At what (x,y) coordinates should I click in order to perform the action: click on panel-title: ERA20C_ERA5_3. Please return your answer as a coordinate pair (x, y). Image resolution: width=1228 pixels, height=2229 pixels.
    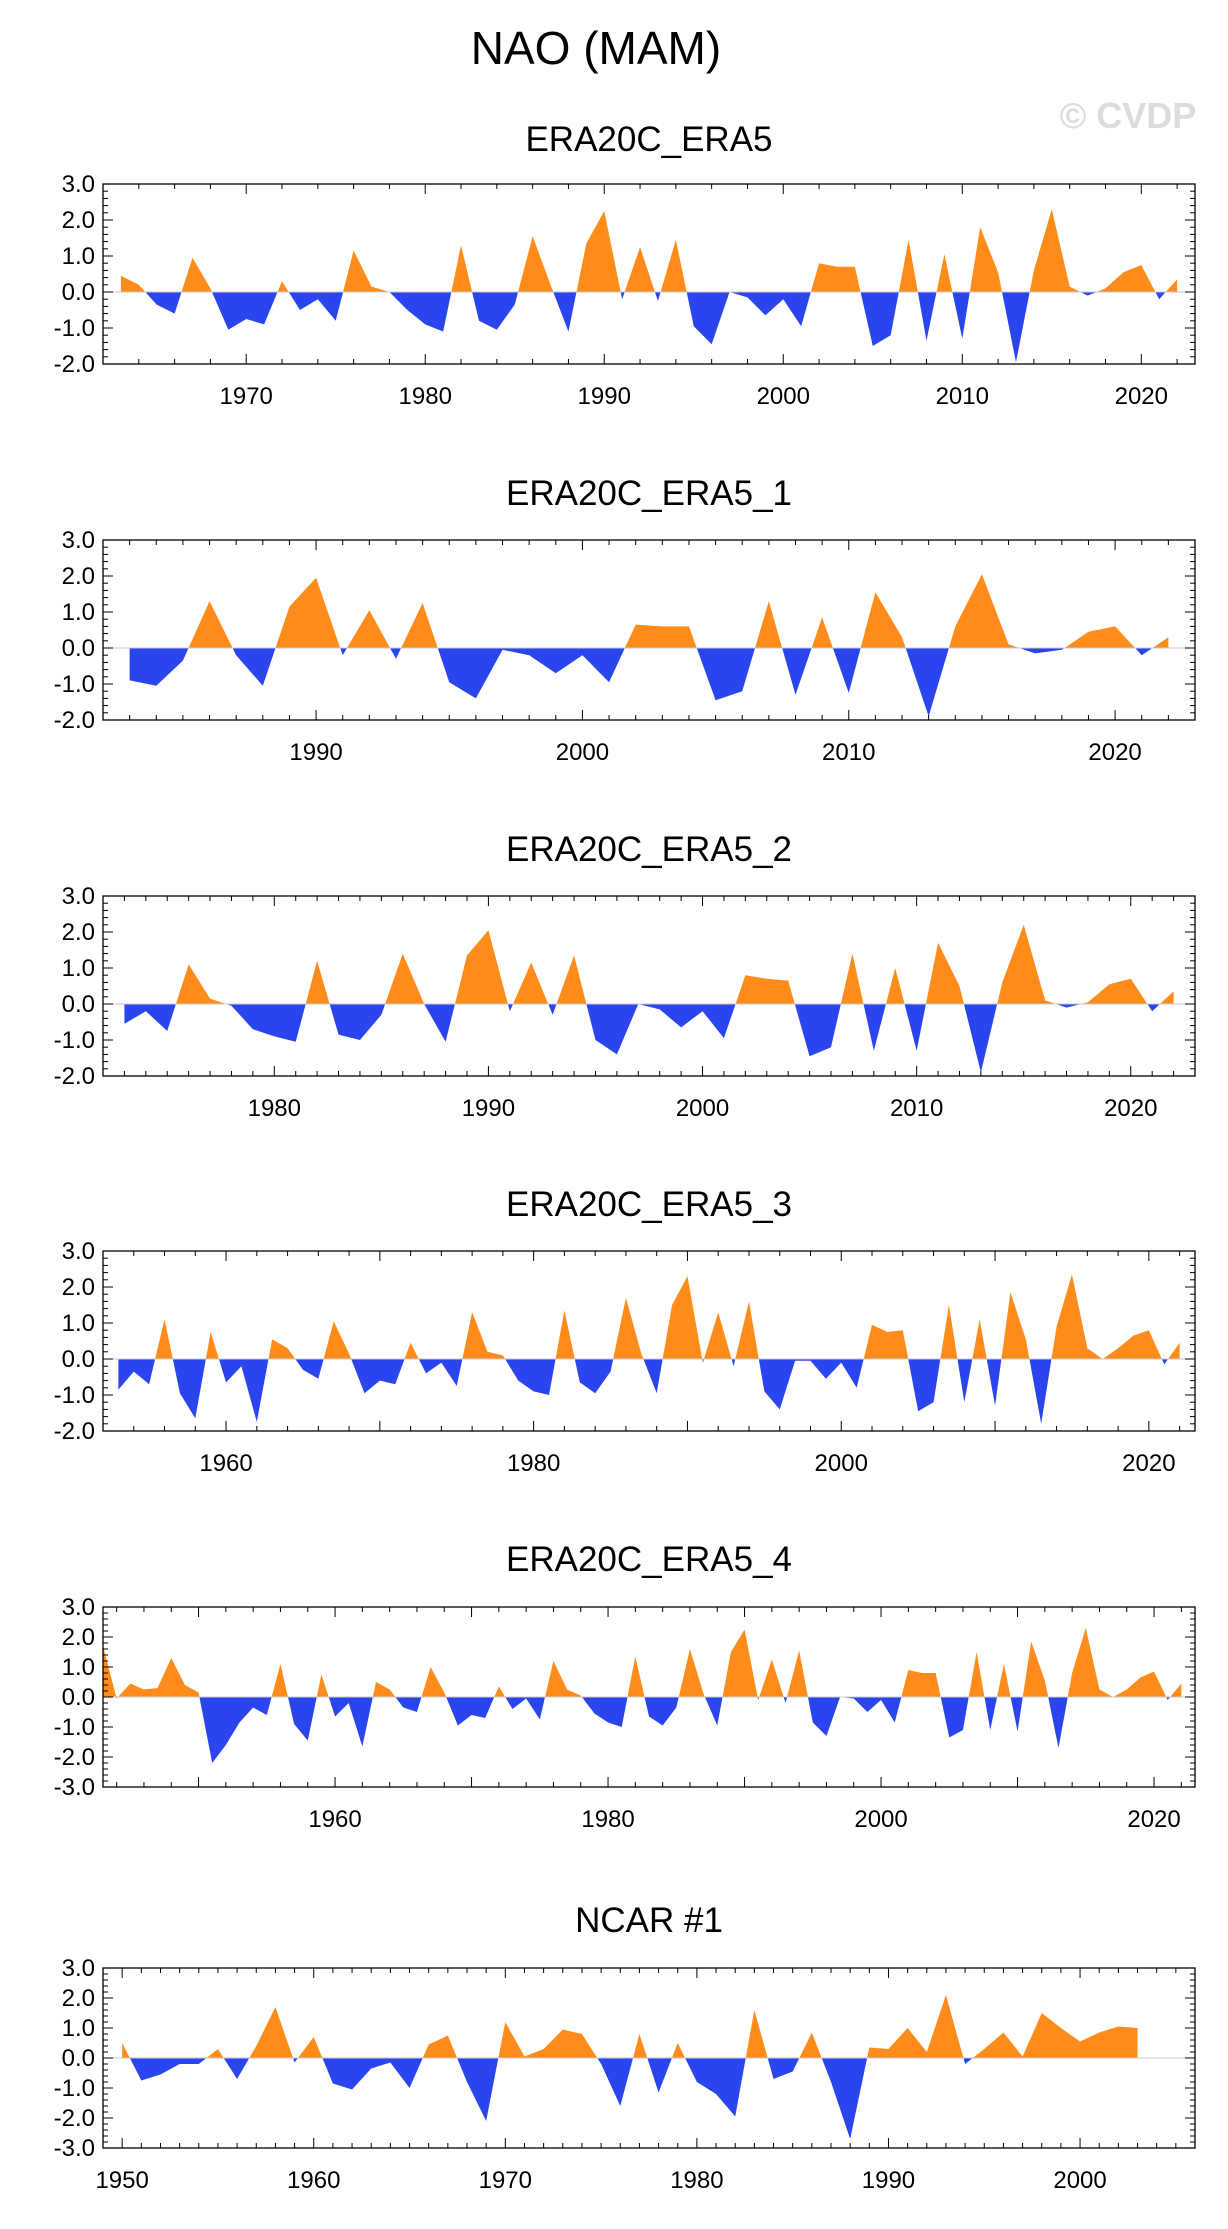
    Looking at the image, I should click on (649, 1204).